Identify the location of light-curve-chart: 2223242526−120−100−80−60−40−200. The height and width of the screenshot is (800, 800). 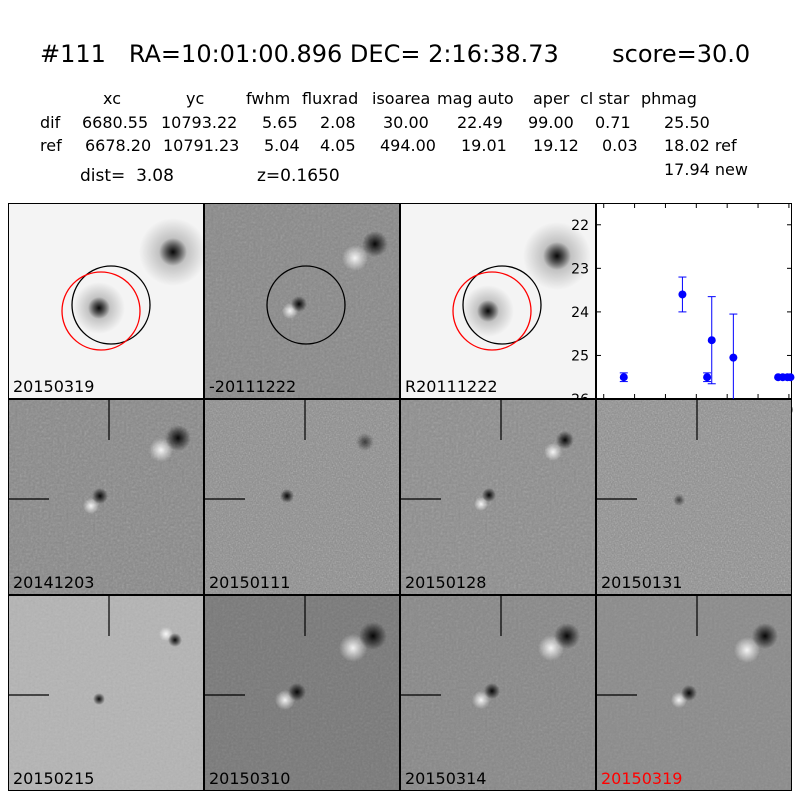
(683, 311).